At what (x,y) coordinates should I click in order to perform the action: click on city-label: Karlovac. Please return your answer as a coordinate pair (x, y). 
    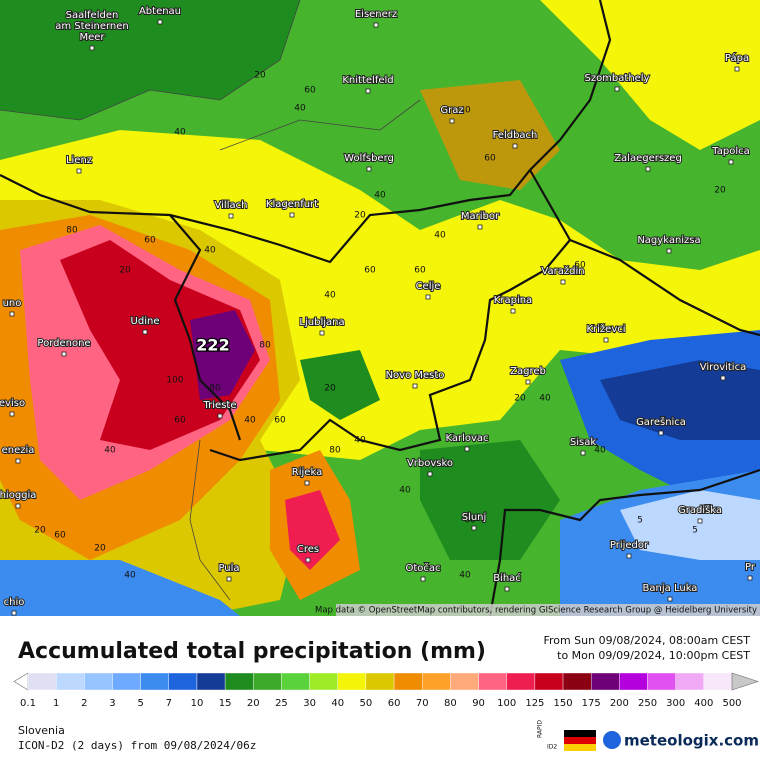
    Looking at the image, I should click on (466, 438).